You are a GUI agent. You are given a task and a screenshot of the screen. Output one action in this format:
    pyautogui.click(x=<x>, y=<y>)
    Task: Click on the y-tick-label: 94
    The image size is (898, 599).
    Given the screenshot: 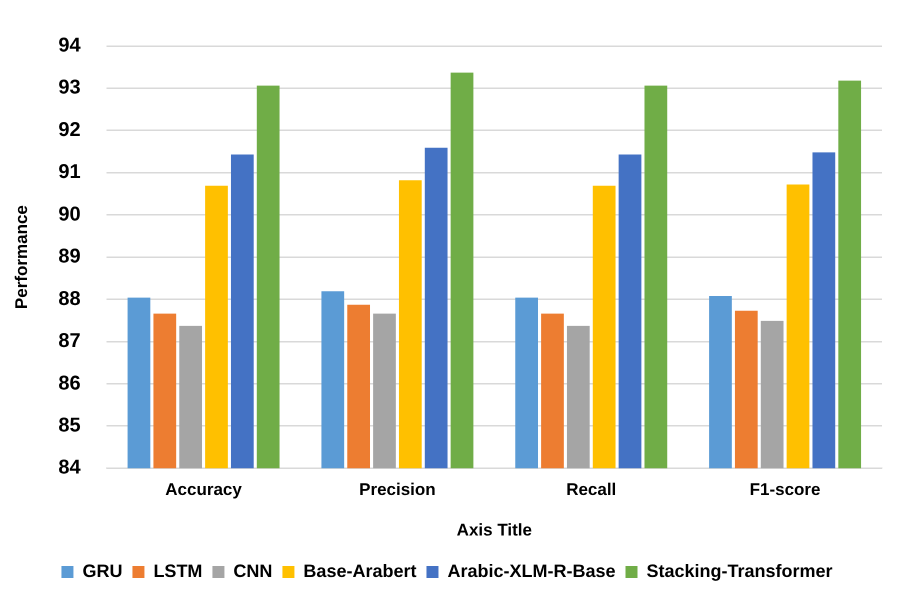 What is the action you would take?
    pyautogui.click(x=70, y=45)
    